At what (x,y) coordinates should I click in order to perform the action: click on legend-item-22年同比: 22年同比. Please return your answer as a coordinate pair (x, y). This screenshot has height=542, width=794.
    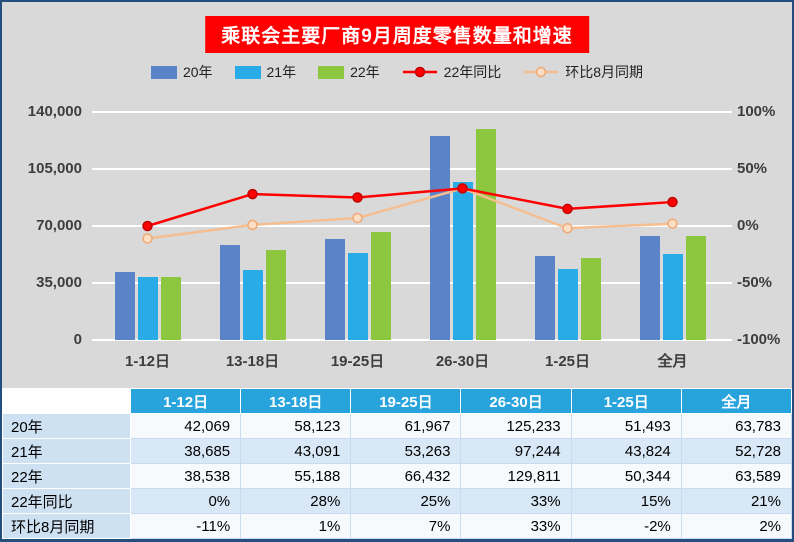
    Looking at the image, I should click on (452, 72).